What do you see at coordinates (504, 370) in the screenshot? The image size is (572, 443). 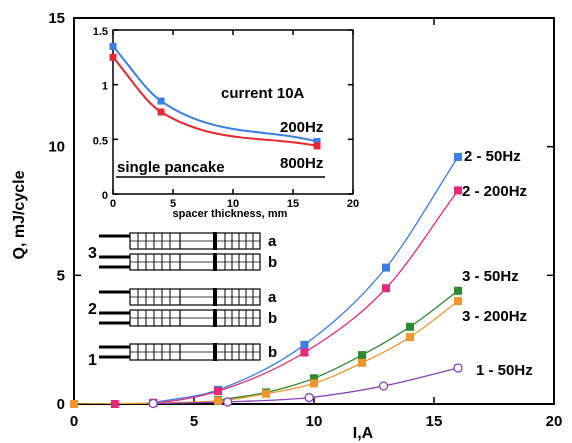 I see `series-label-1-50hz: 1 - 50Hz` at bounding box center [504, 370].